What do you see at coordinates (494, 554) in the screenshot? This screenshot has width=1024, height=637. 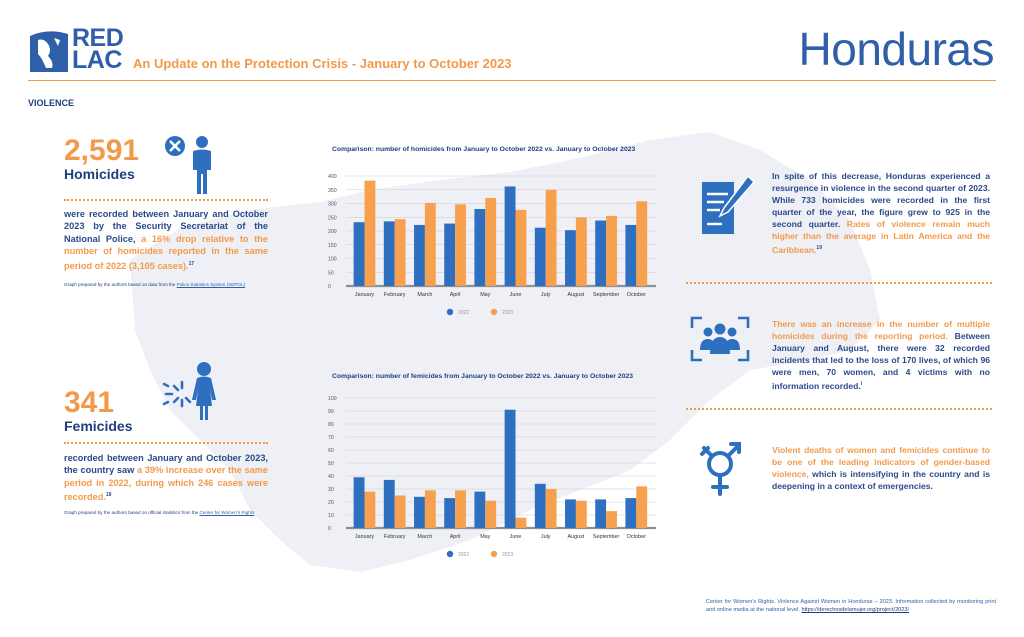 I see `legend-marker-2023` at bounding box center [494, 554].